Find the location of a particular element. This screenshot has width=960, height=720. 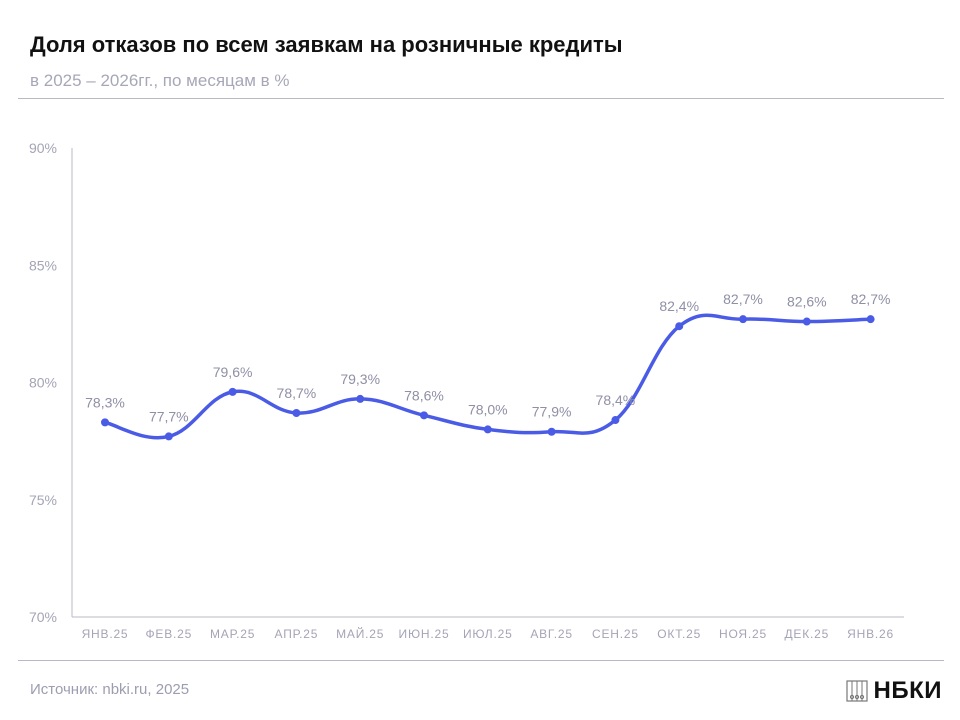

x-tick-label: ИЮЛ.25 is located at coordinates (488, 634).